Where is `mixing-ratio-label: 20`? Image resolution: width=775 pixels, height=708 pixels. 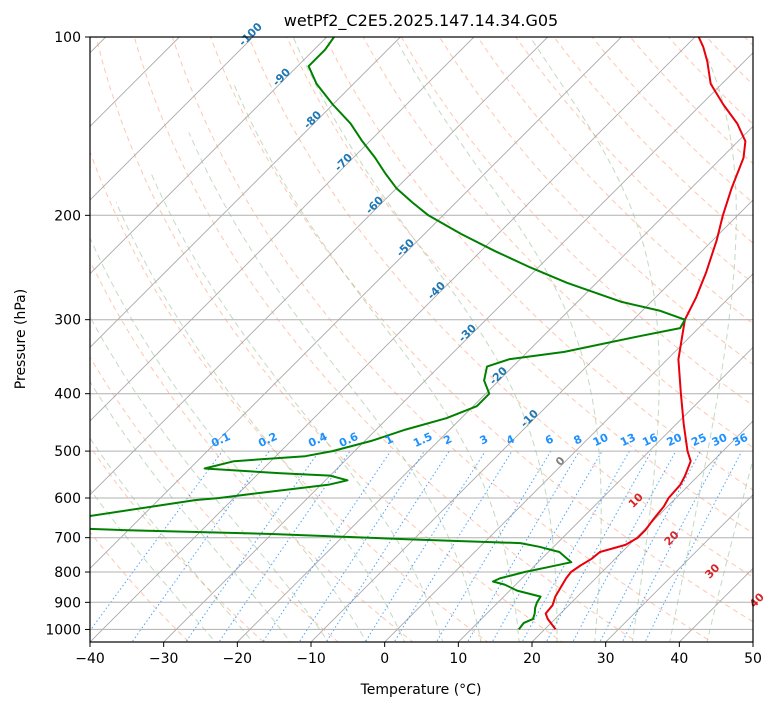 mixing-ratio-label: 20 is located at coordinates (675, 440).